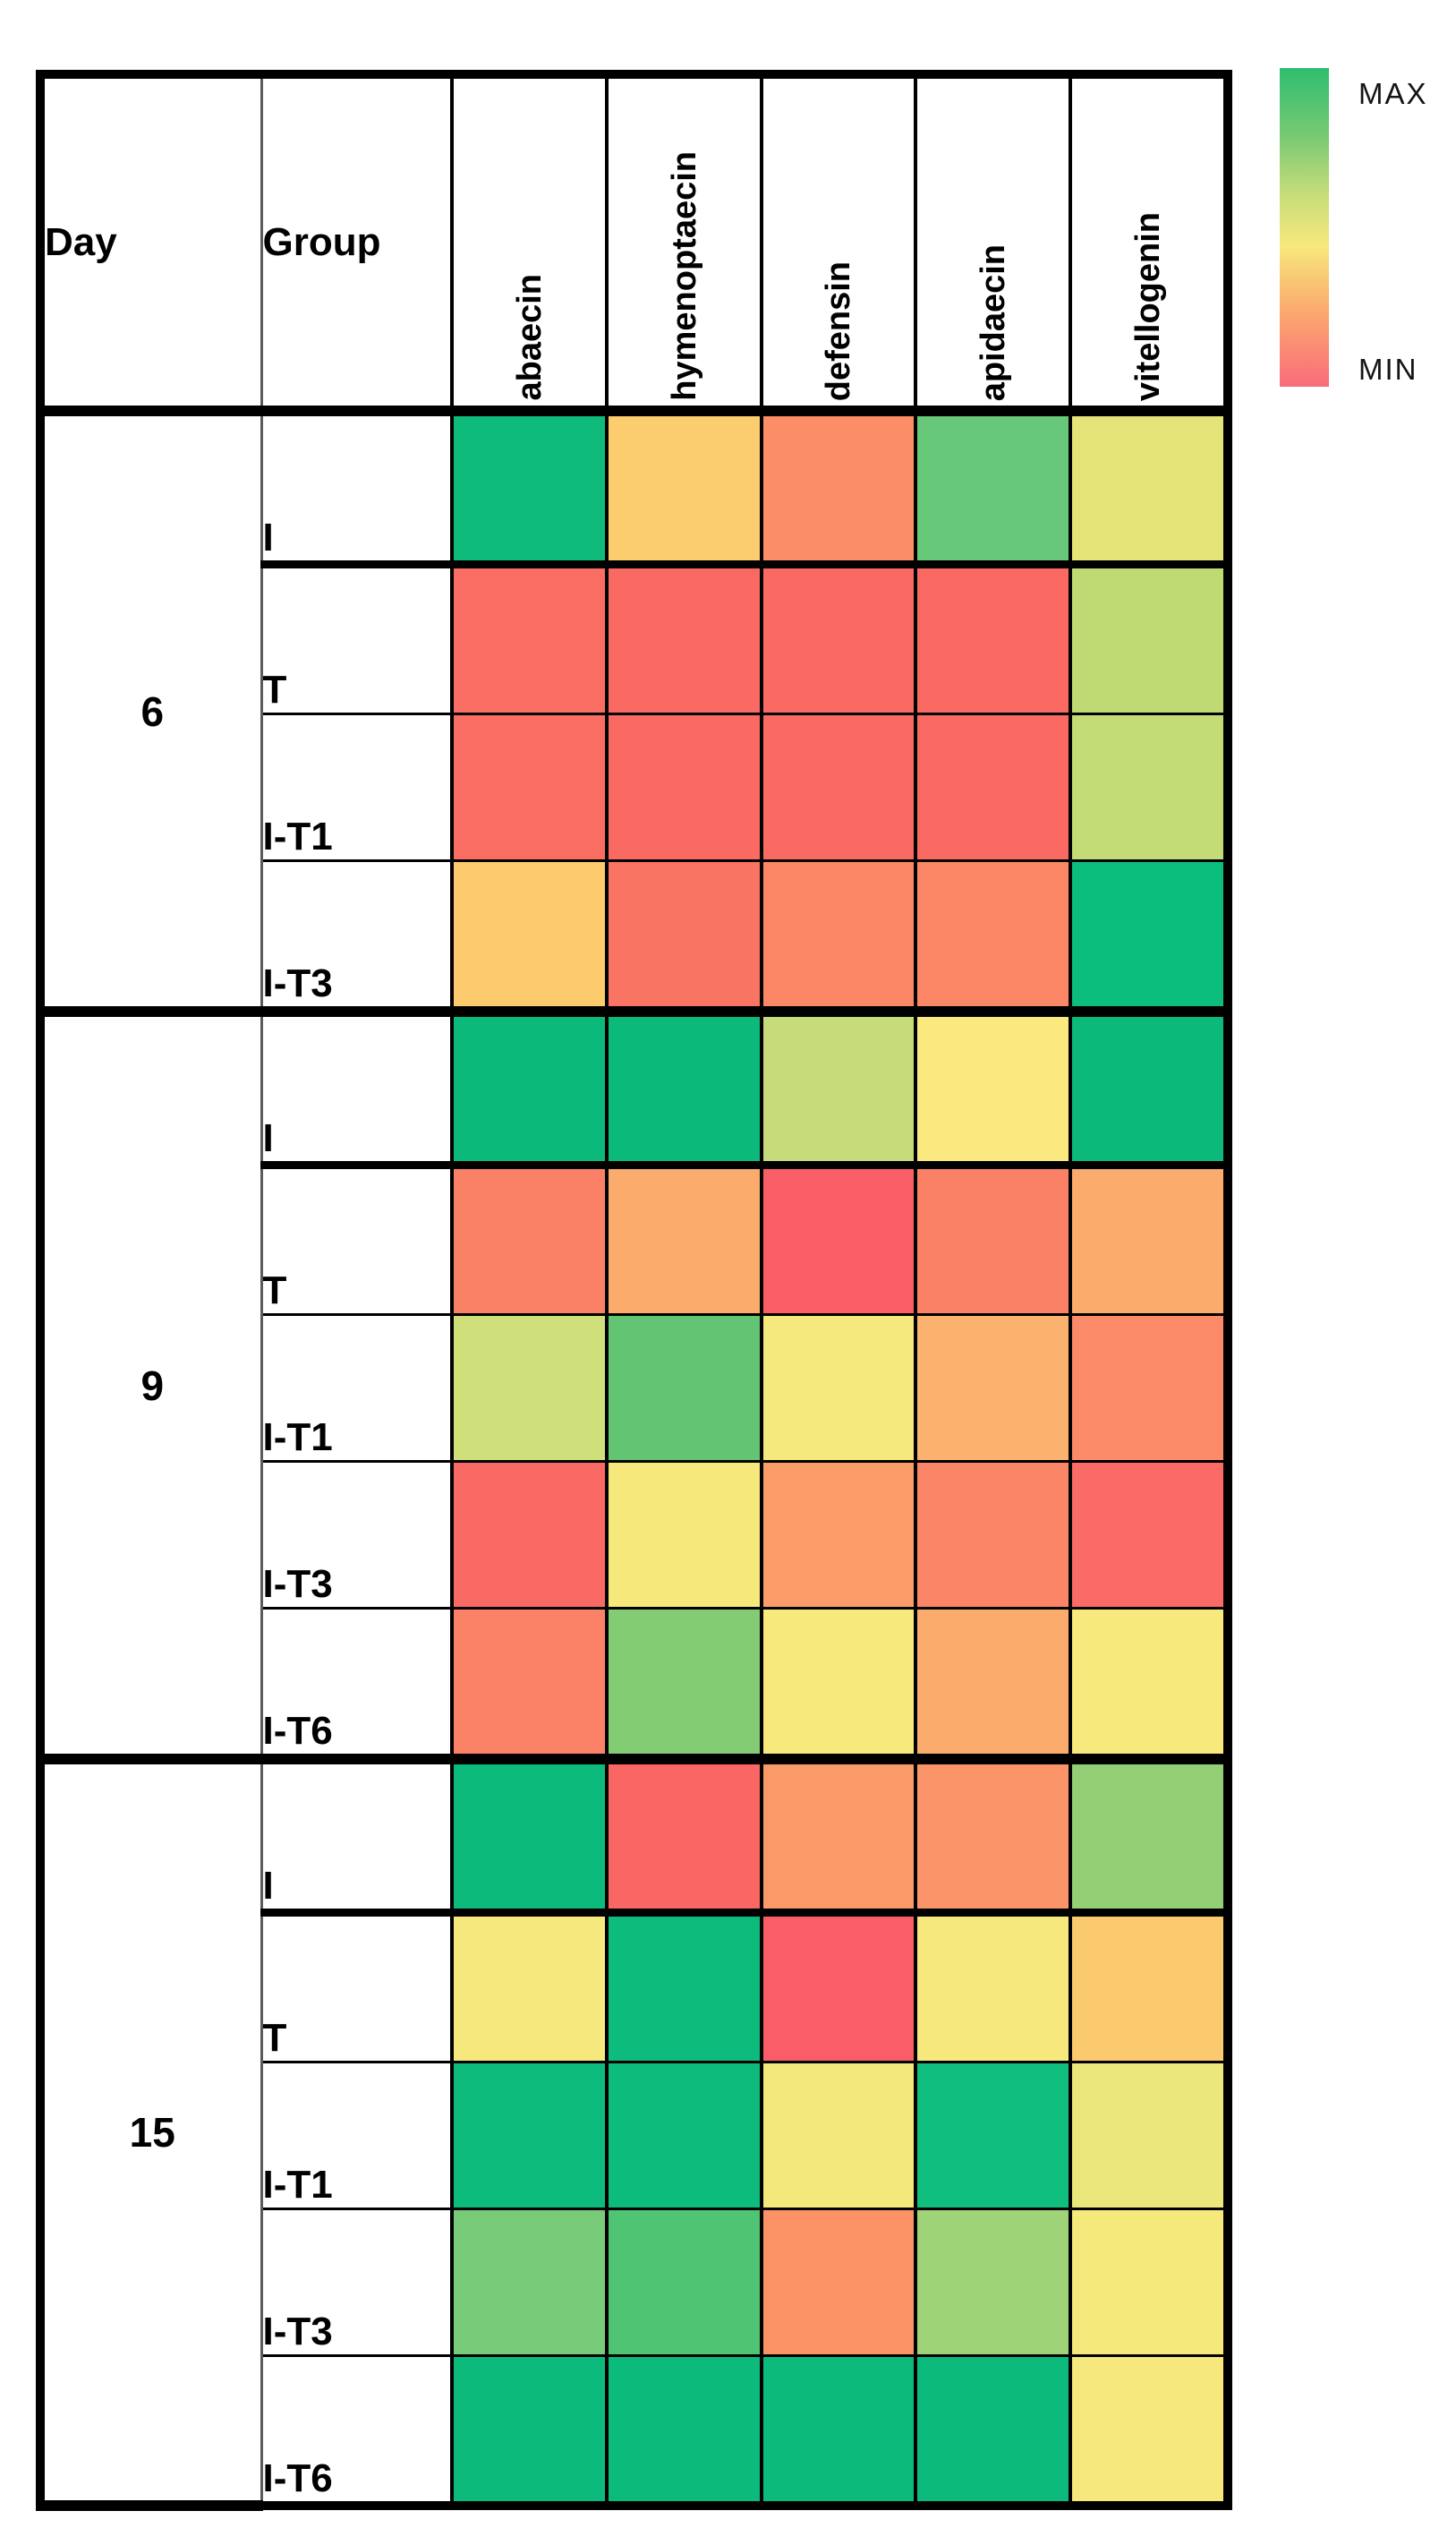  I want to click on gene-label: vitellogenin, so click(1147, 306).